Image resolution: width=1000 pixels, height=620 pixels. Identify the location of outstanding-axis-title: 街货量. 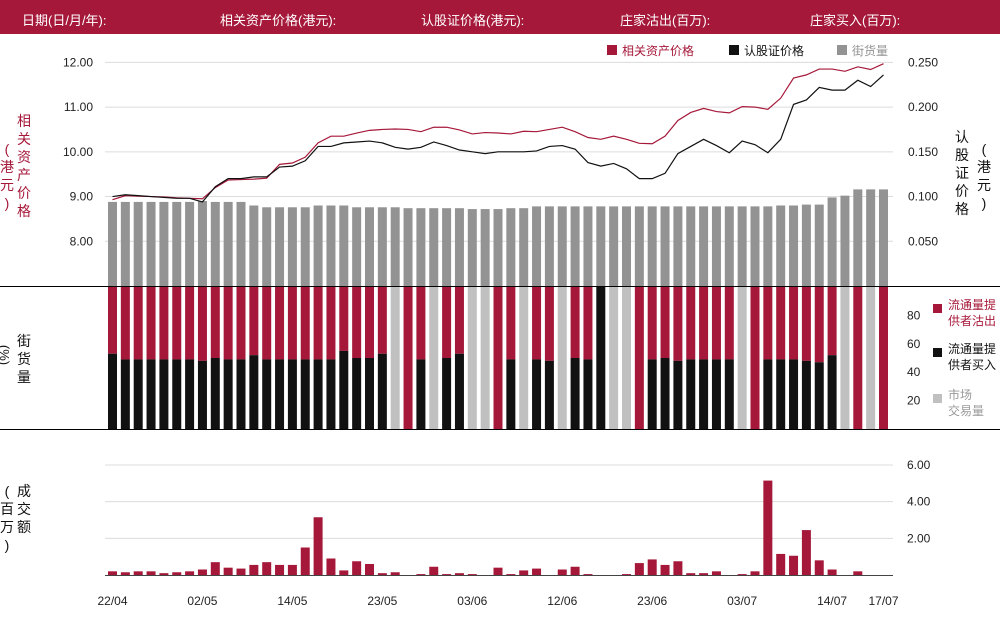
(24, 359).